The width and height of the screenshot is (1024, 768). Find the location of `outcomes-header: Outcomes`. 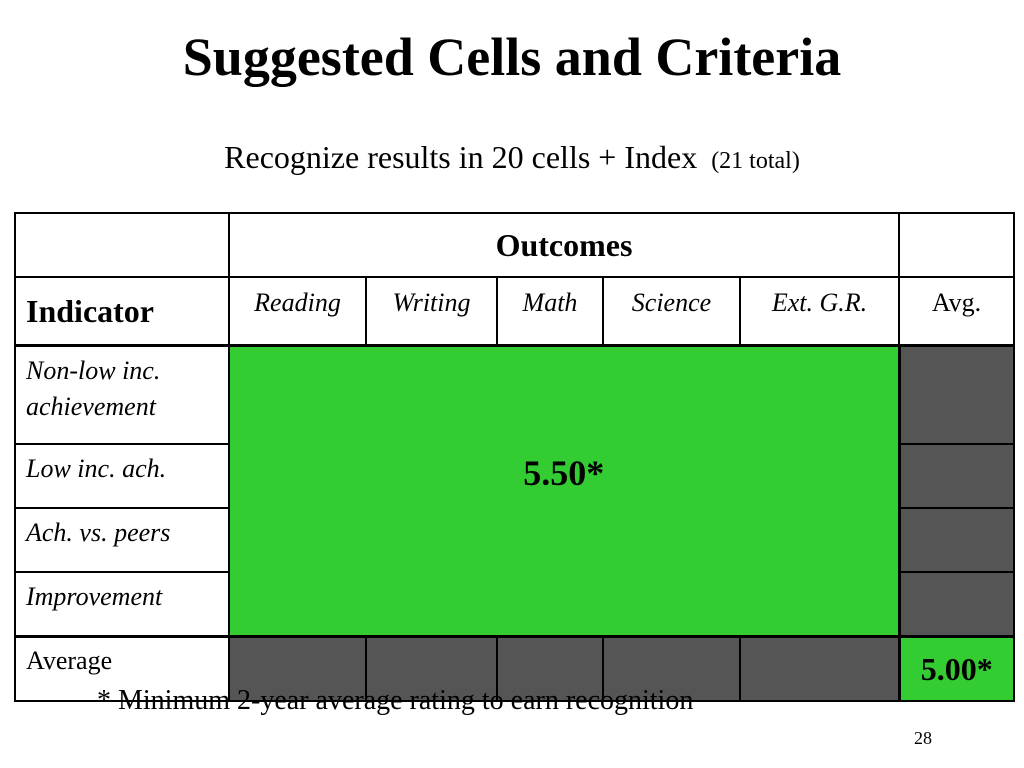

outcomes-header: Outcomes is located at coordinates (564, 245).